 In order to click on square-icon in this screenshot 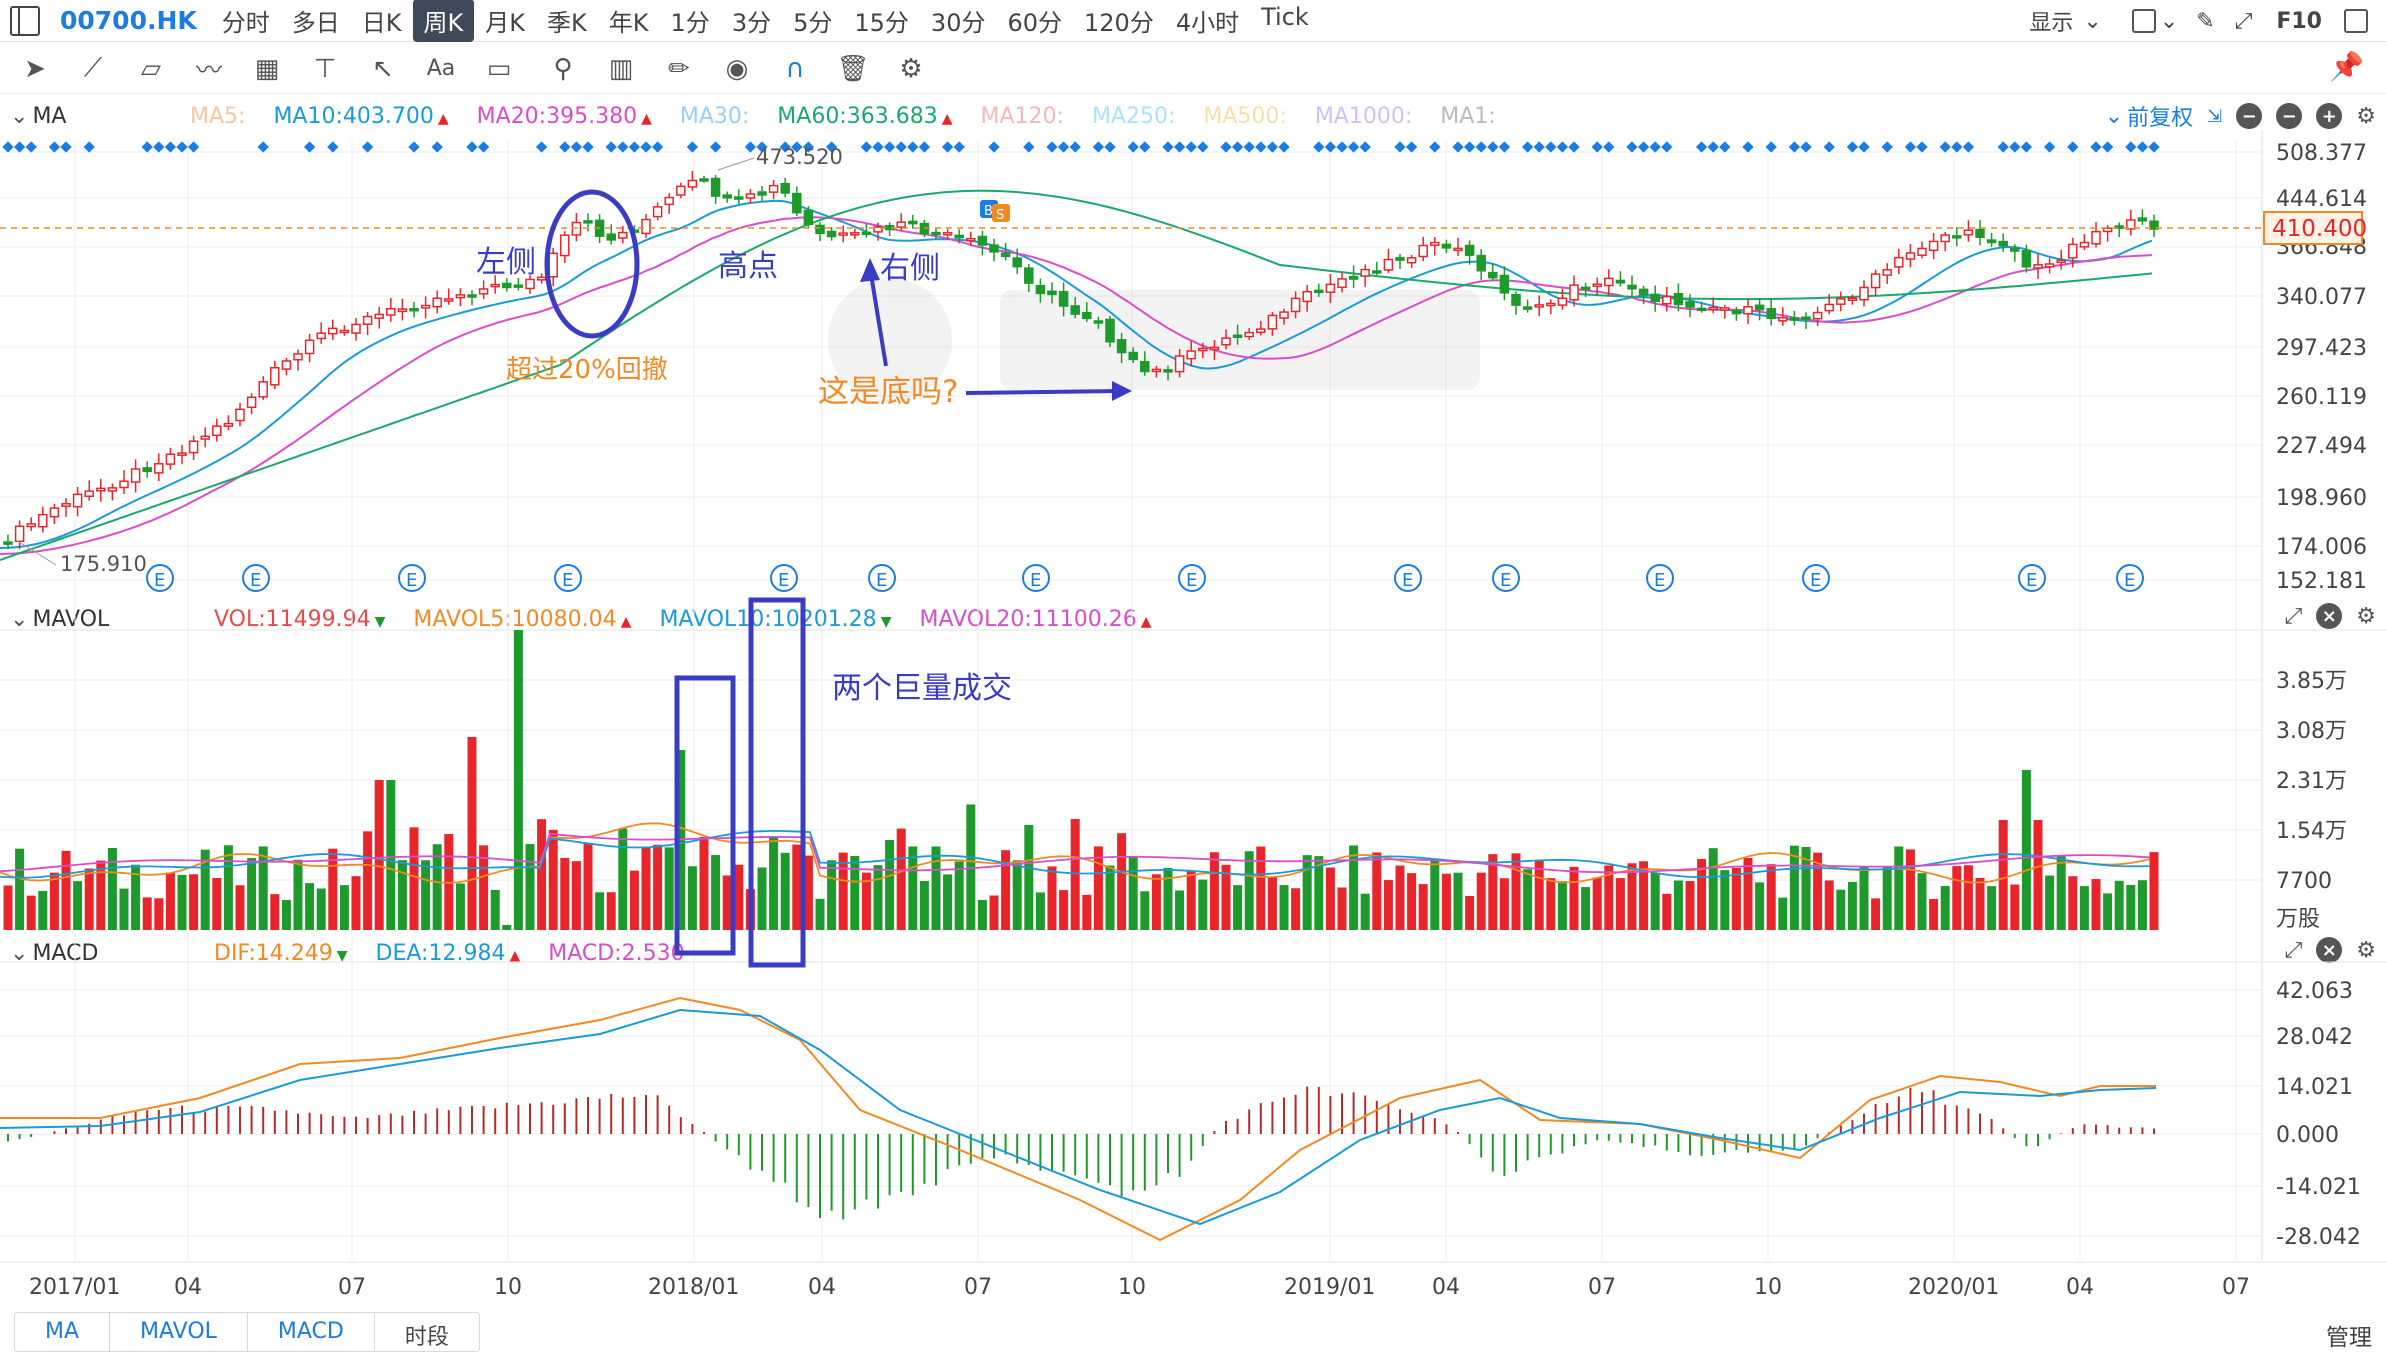, I will do `click(2143, 21)`.